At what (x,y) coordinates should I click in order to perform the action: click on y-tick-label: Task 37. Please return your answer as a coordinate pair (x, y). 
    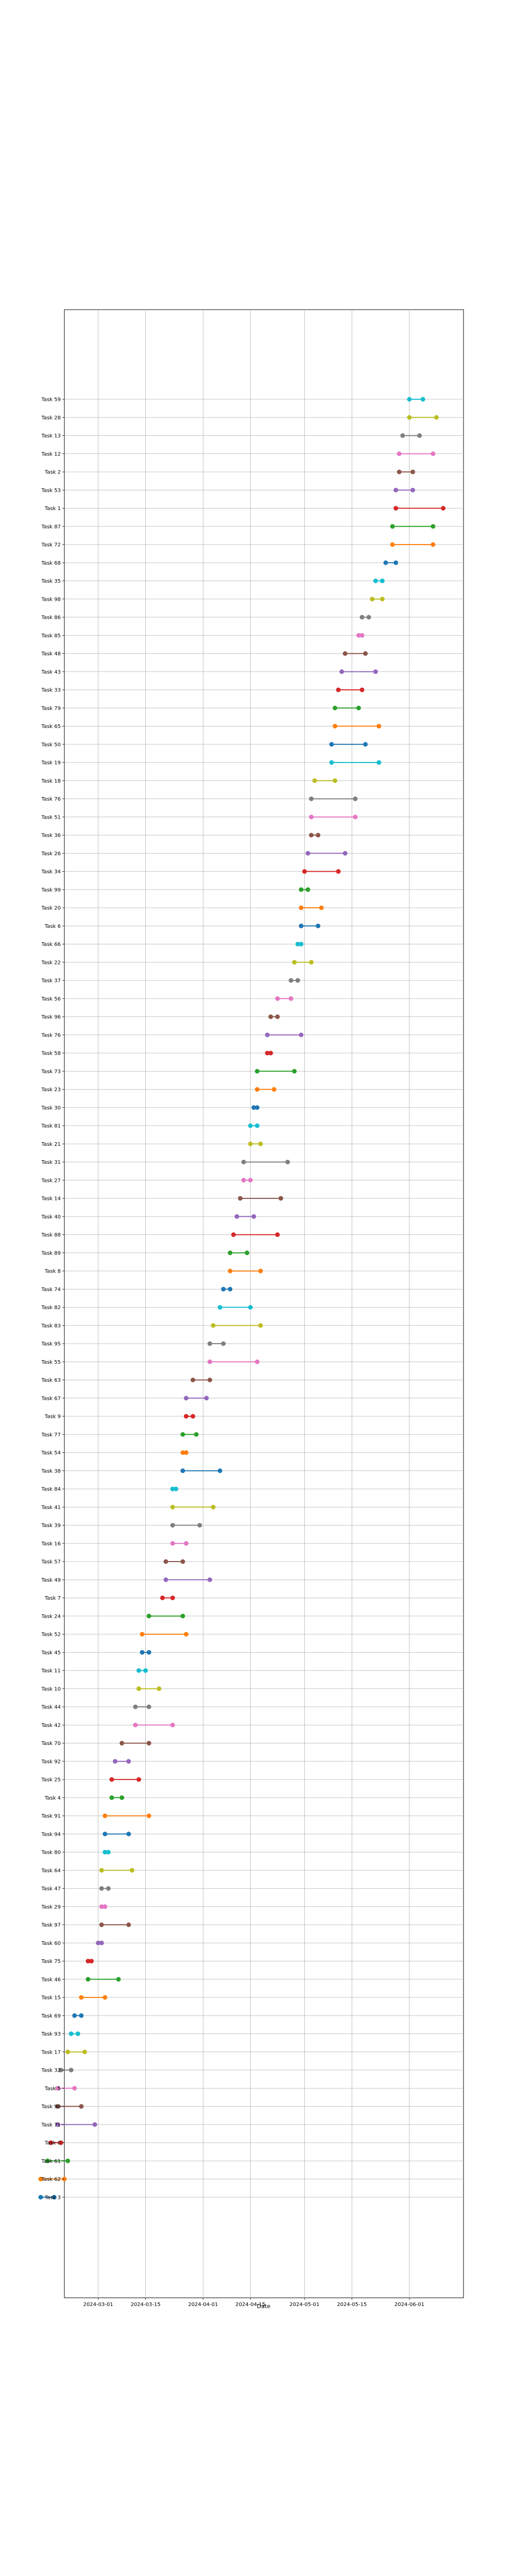
    Looking at the image, I should click on (51, 981).